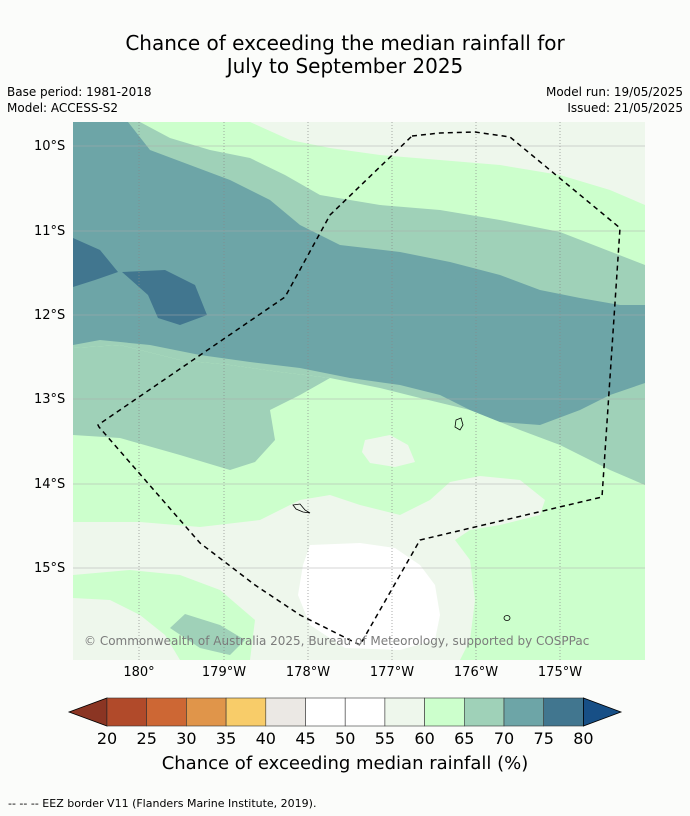 This screenshot has height=816, width=690. I want to click on colorbar-tick-label: 50, so click(345, 738).